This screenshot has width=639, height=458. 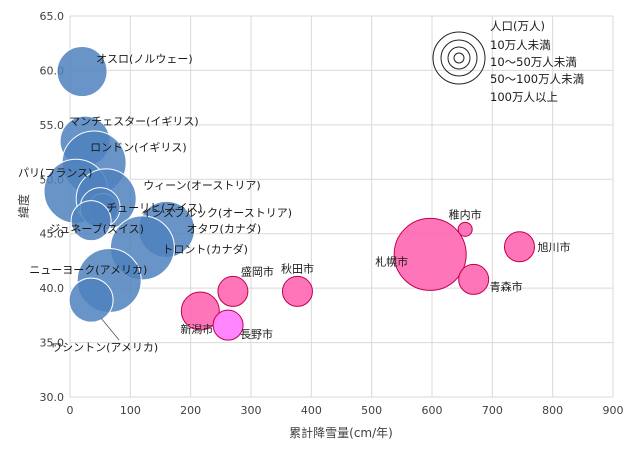 I want to click on bubble-label: 青森市, so click(x=506, y=286).